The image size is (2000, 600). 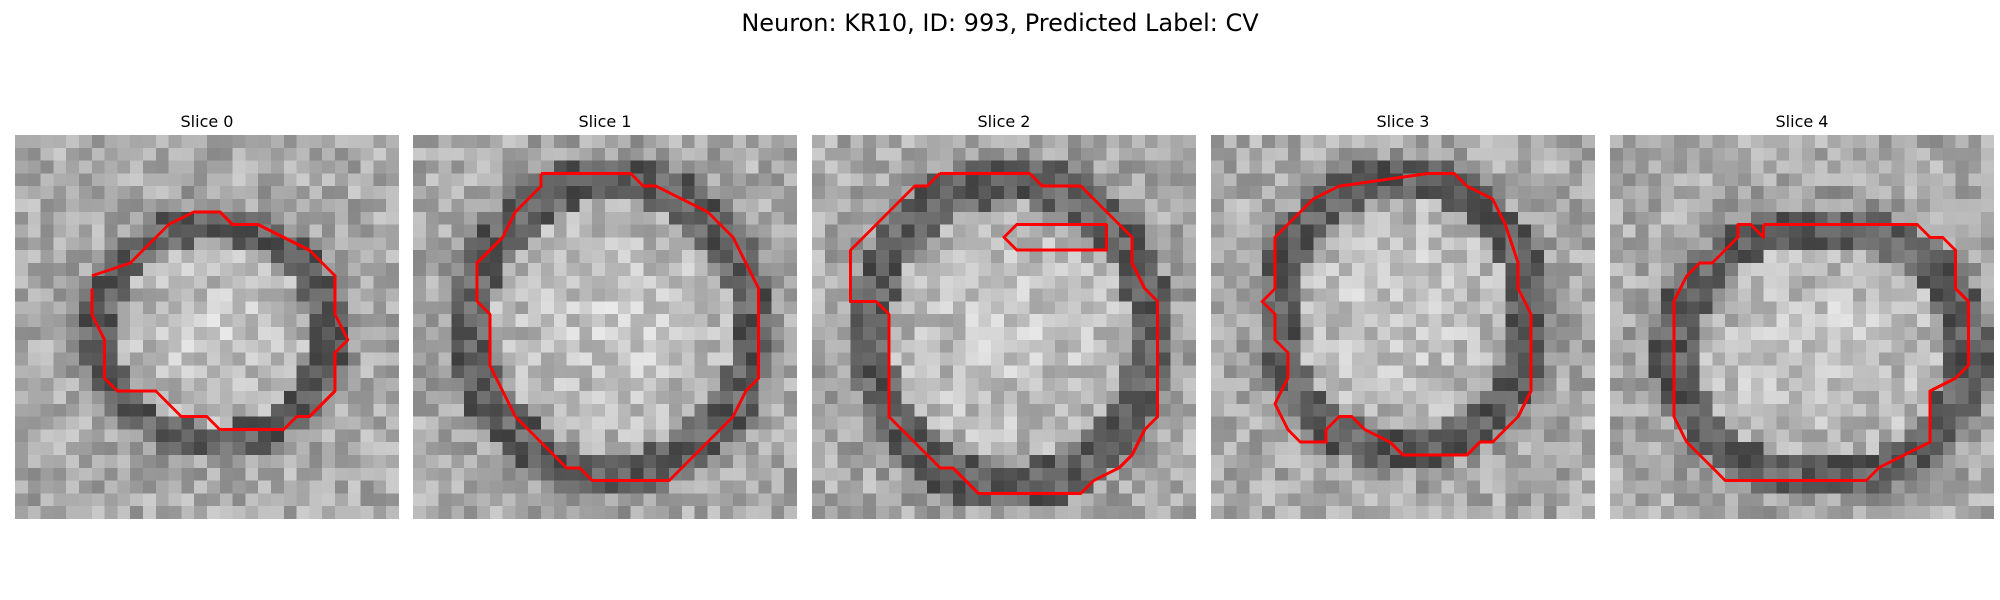 What do you see at coordinates (605, 121) in the screenshot?
I see `slice-title-1: Slice 1` at bounding box center [605, 121].